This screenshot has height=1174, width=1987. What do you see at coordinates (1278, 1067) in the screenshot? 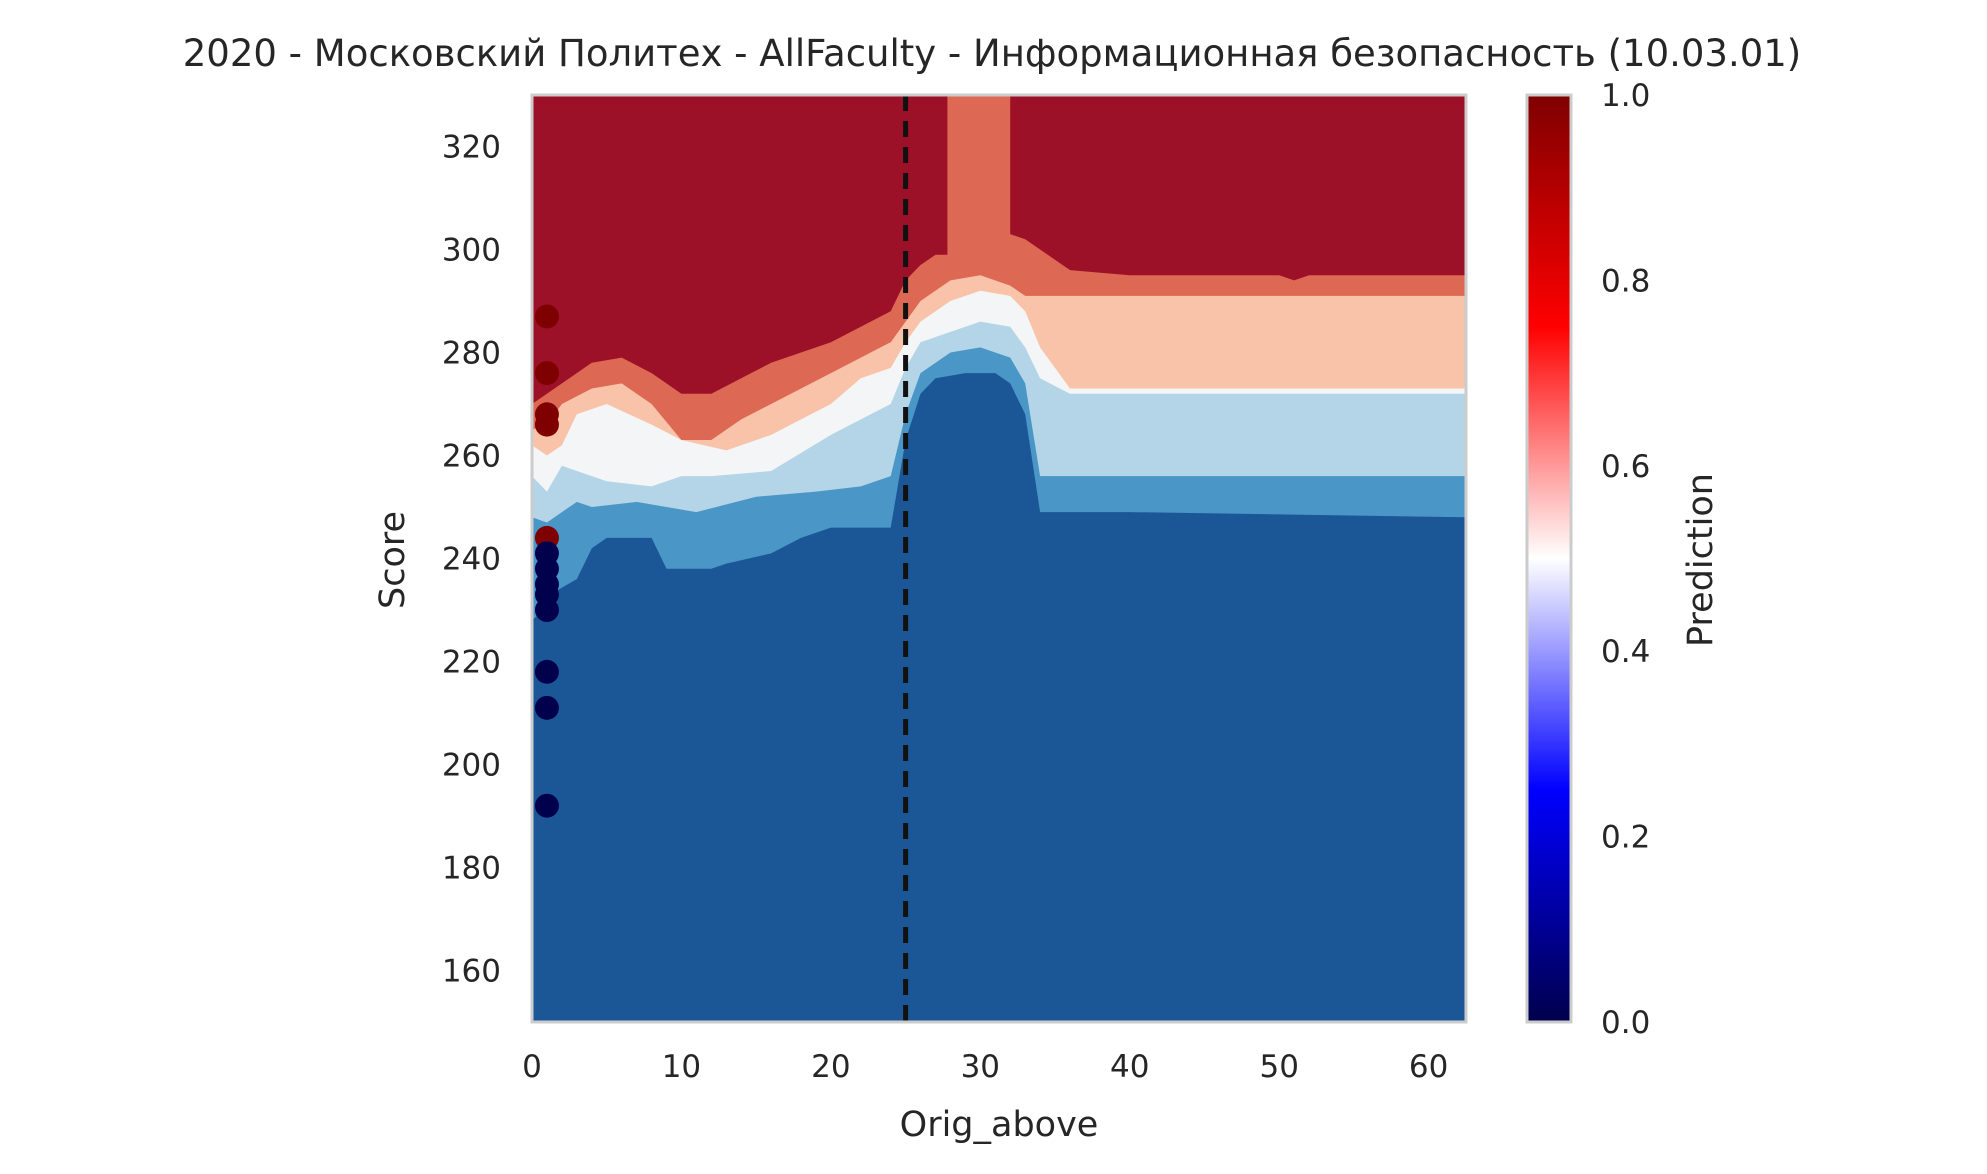
I see `x-tick-label: 50` at bounding box center [1278, 1067].